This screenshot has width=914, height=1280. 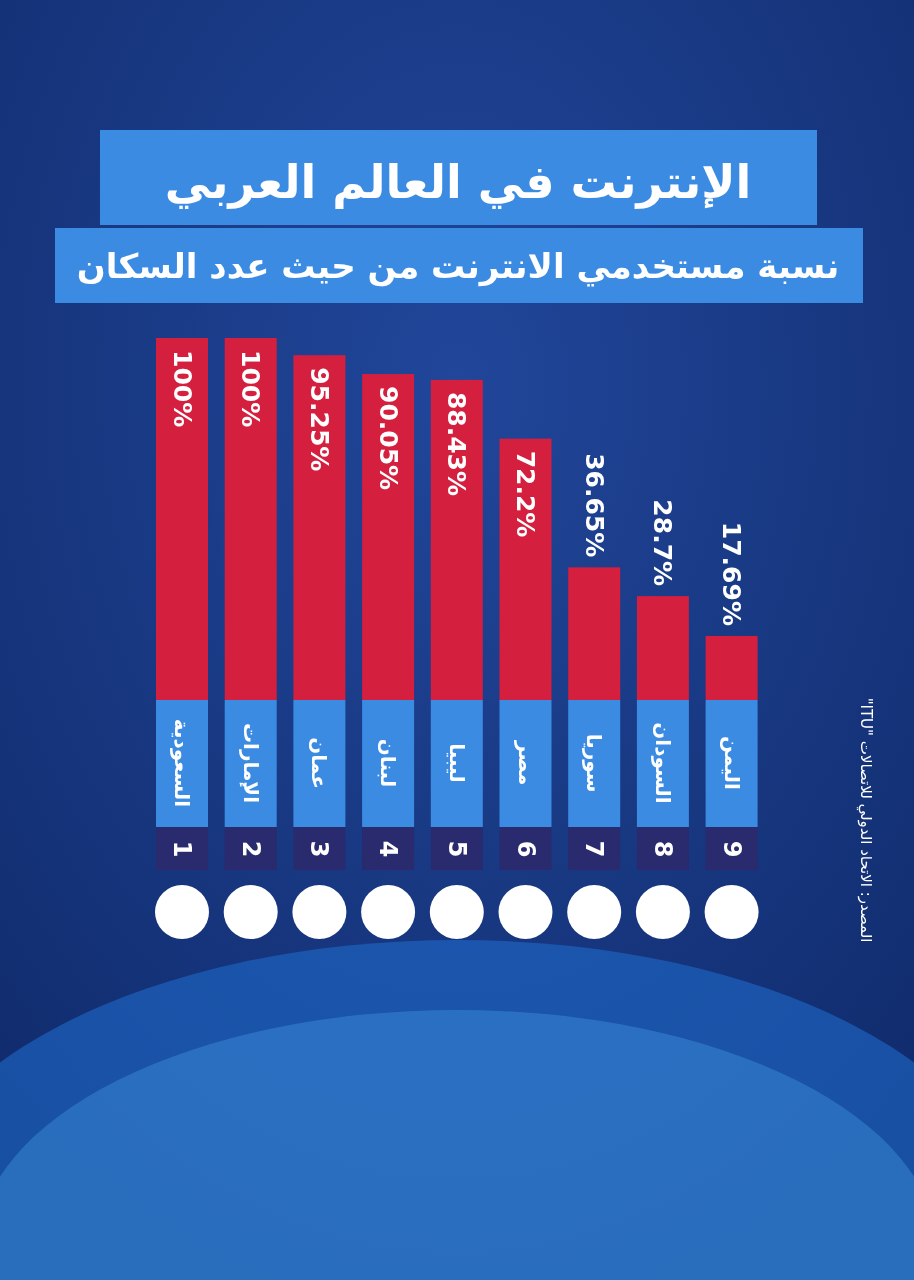 I want to click on x-tick-label: الإمارات, so click(x=250, y=763).